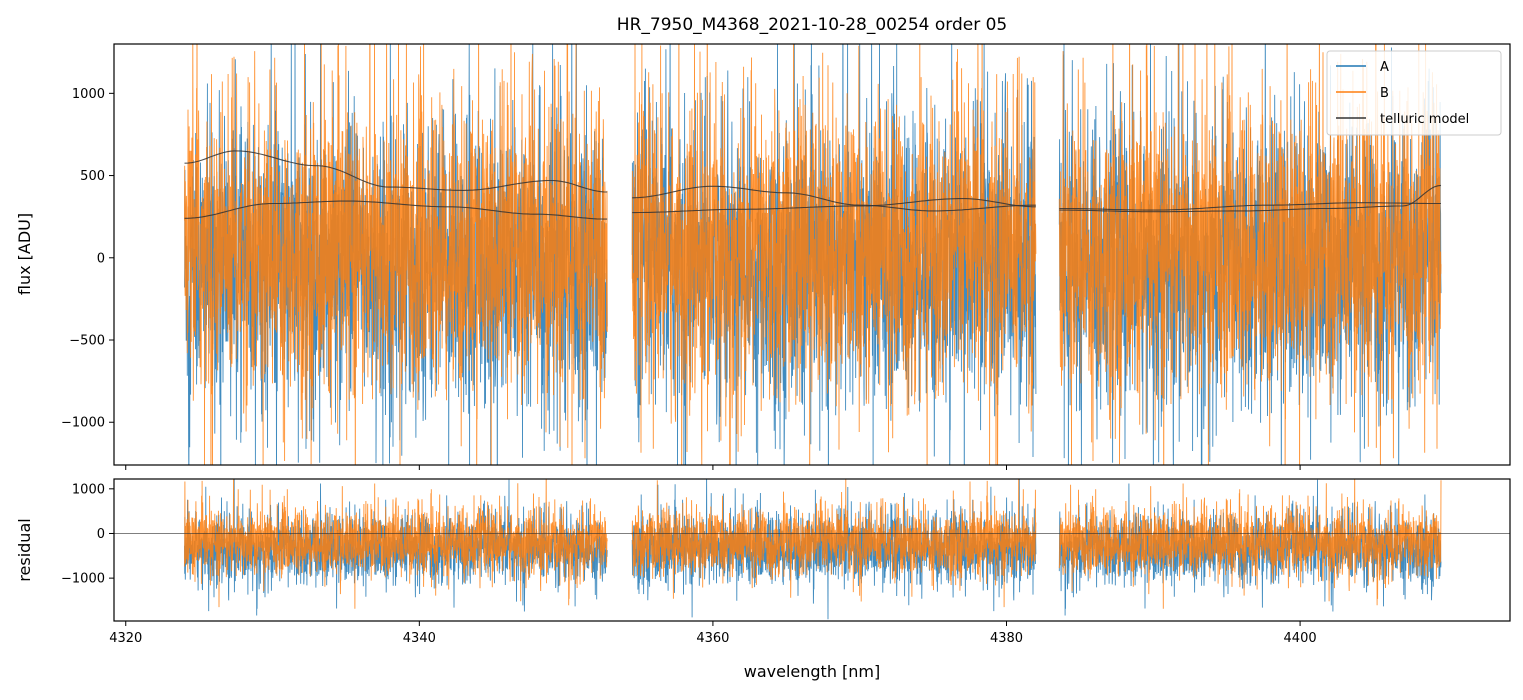  What do you see at coordinates (712, 638) in the screenshot?
I see `x-tick-label: 4360` at bounding box center [712, 638].